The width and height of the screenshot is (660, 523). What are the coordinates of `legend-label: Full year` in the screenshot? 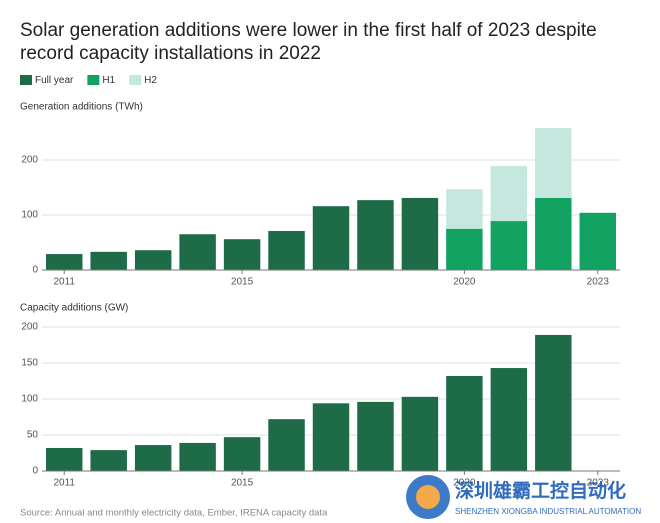 It's located at (54, 80).